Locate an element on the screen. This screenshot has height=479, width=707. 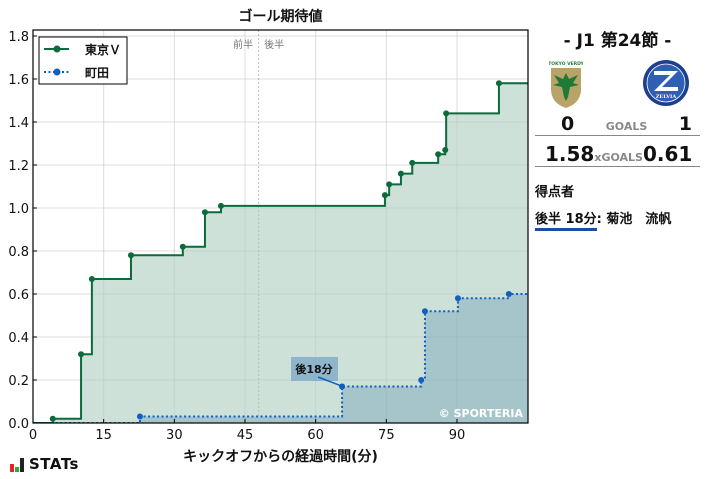
scorer-item: 後半 18分: 菊池 流帆 is located at coordinates (617, 219).